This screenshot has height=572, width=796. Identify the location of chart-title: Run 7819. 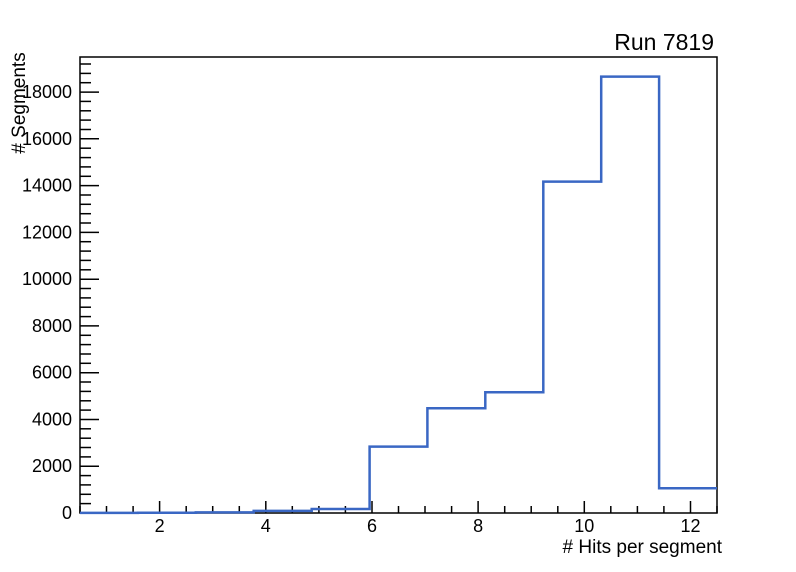
(664, 42).